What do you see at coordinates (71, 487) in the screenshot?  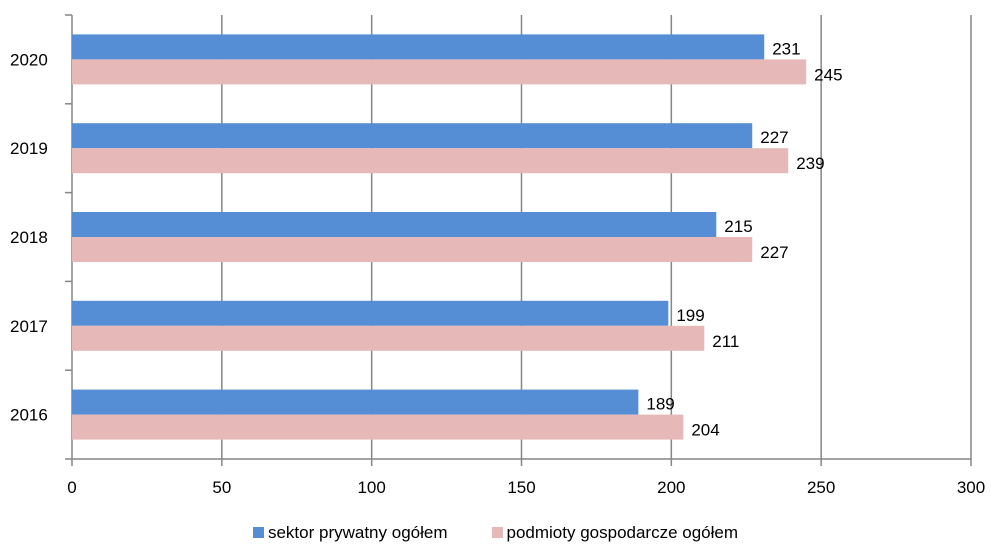 I see `x-tick-label: 0` at bounding box center [71, 487].